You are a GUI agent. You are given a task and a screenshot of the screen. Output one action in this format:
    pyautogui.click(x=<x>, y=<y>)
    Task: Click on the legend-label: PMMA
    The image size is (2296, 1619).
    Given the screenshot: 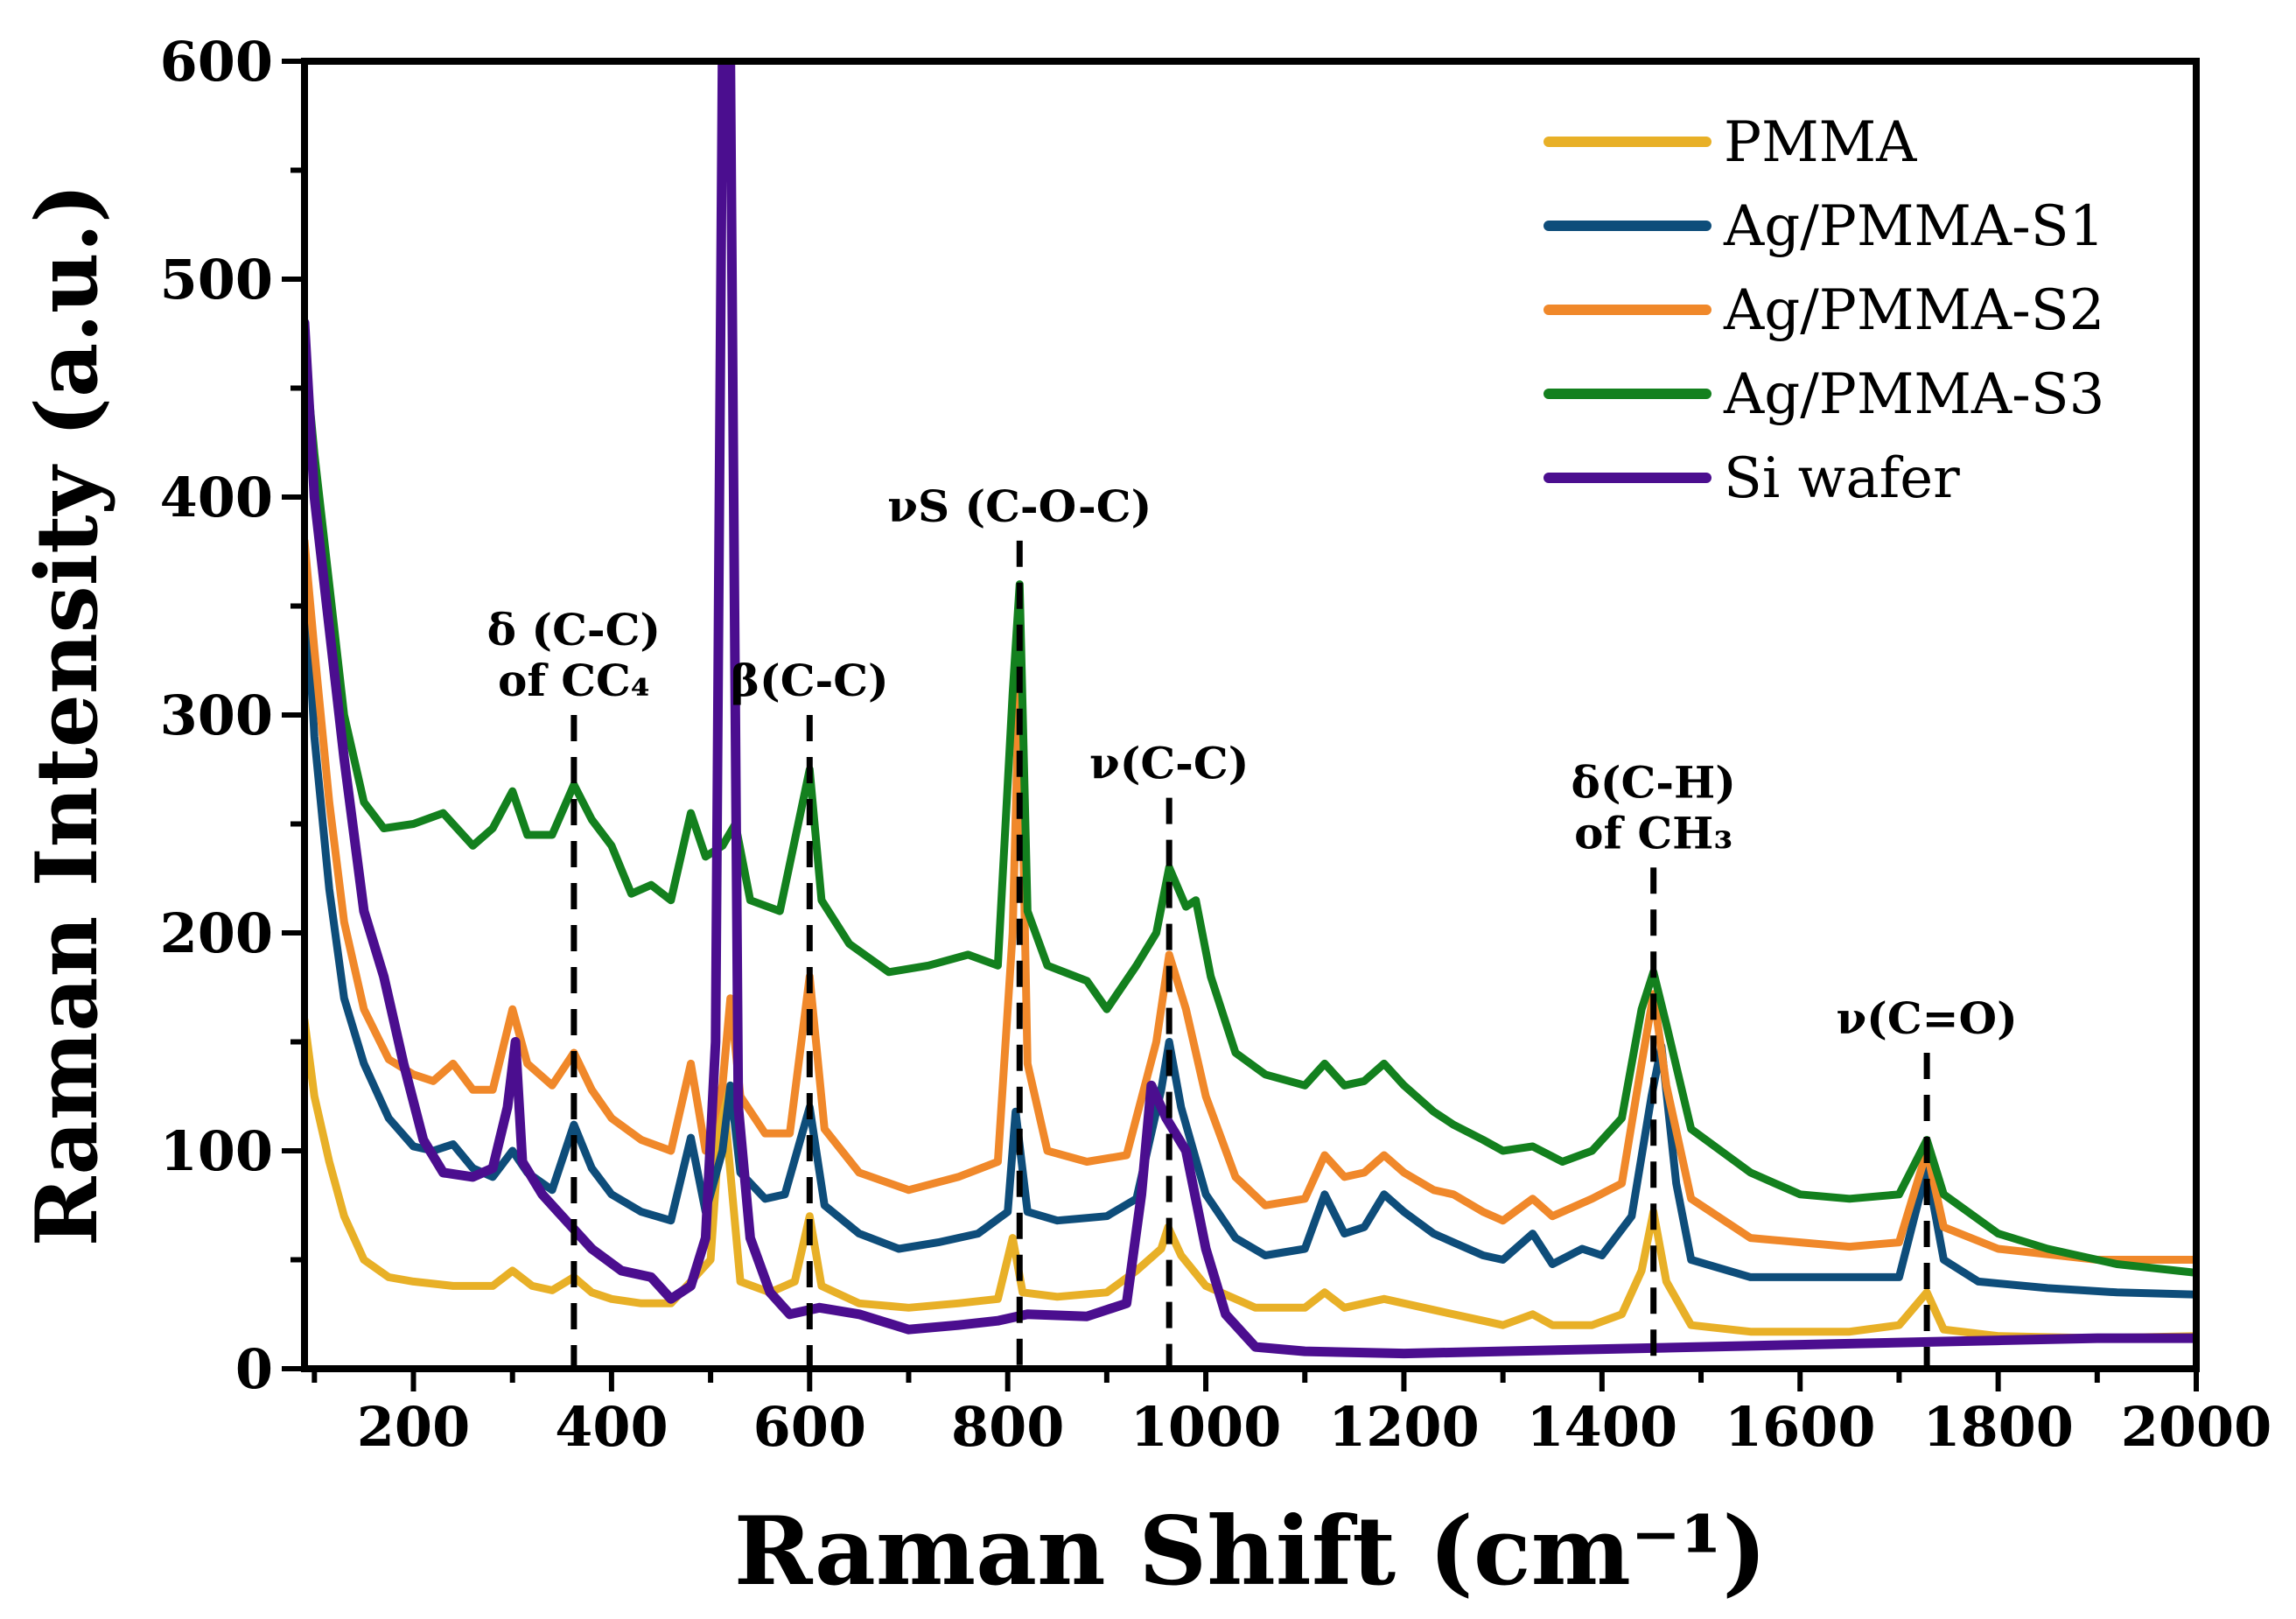 What is the action you would take?
    pyautogui.click(x=1820, y=142)
    